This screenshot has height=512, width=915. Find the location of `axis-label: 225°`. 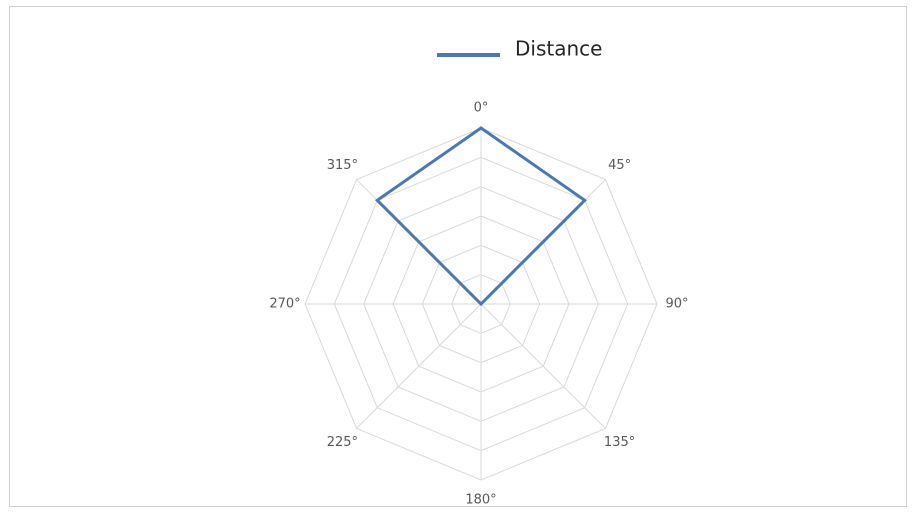

axis-label: 225° is located at coordinates (342, 442).